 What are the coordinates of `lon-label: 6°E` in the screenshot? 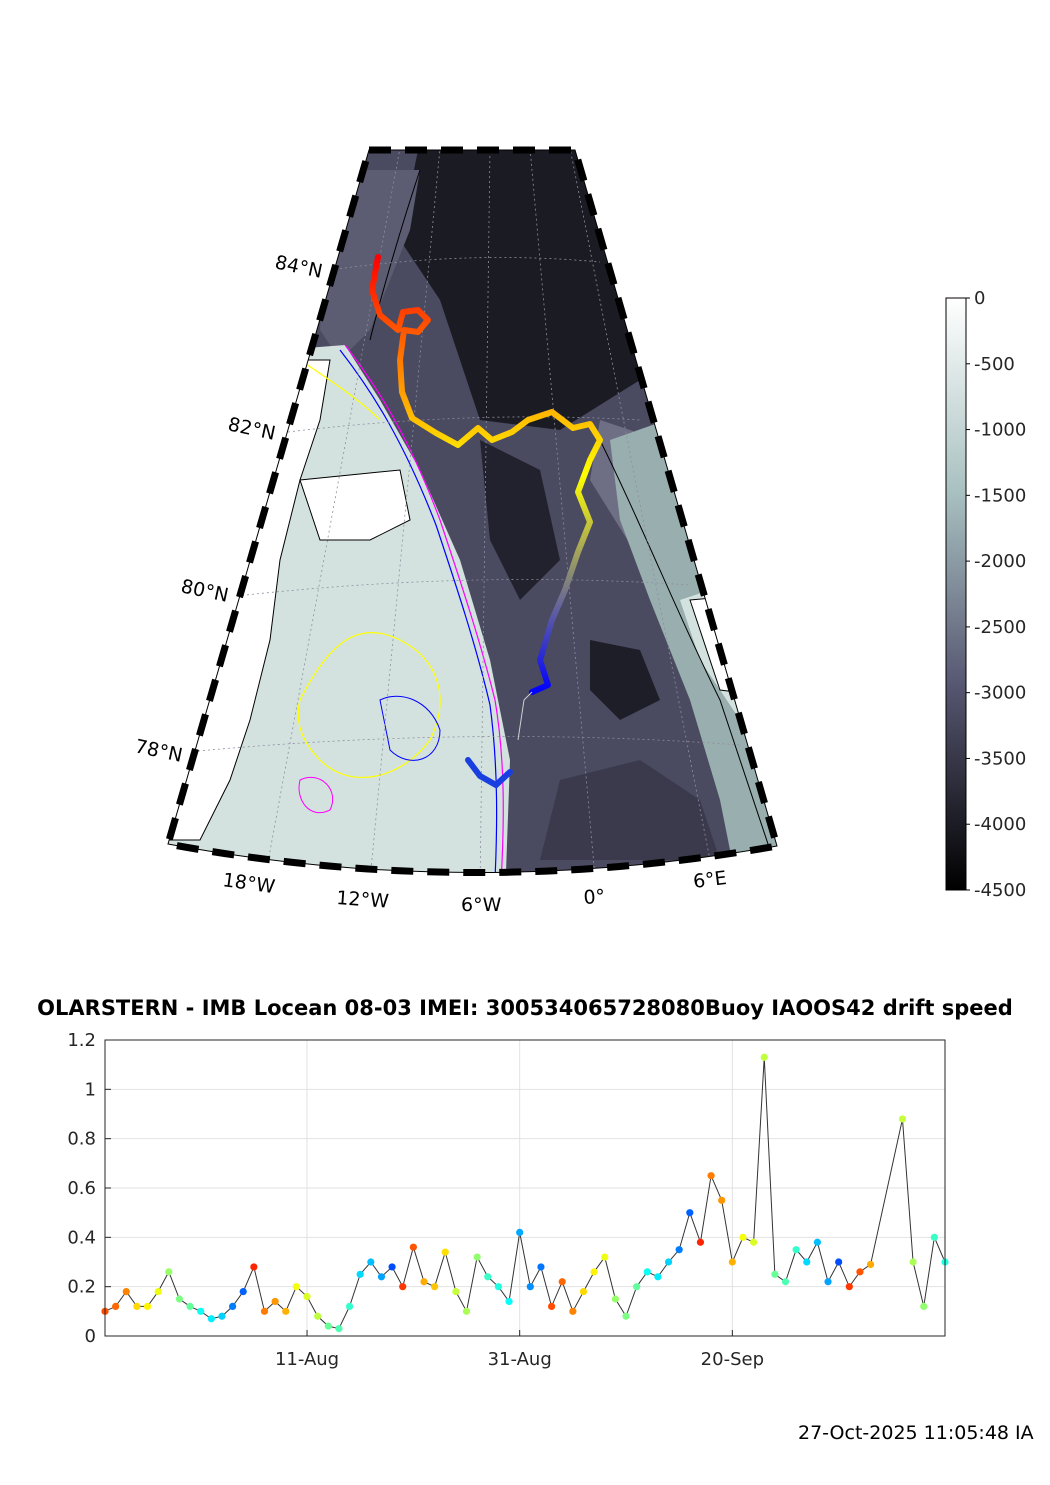 It's located at (710, 880).